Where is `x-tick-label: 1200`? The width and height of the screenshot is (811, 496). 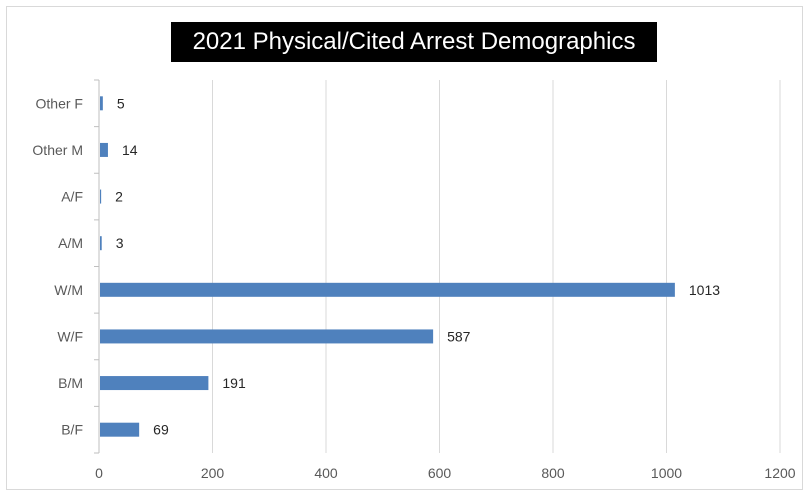 x-tick-label: 1200 is located at coordinates (779, 473).